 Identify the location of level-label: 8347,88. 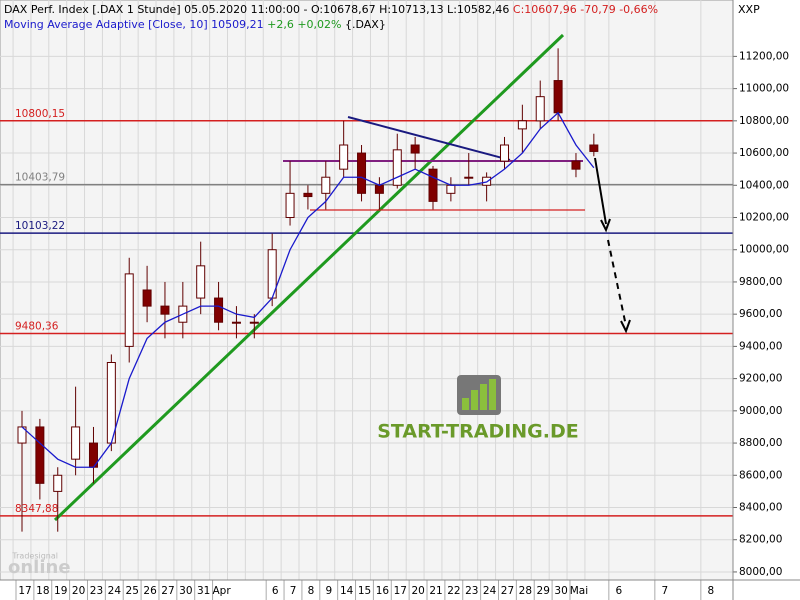
(36, 509).